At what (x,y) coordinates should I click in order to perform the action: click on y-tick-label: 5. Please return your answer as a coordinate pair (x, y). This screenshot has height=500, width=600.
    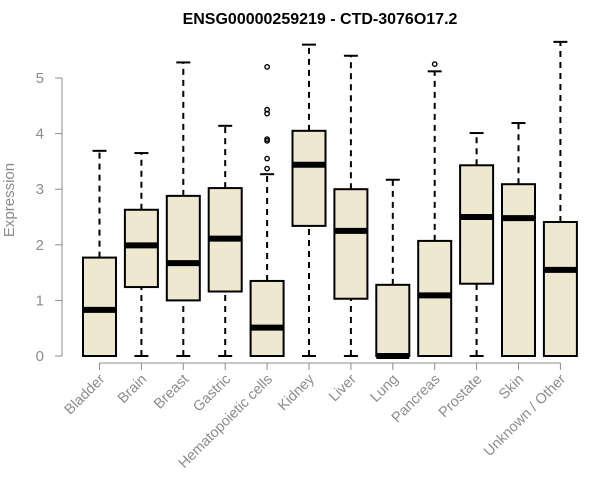
    Looking at the image, I should click on (40, 78).